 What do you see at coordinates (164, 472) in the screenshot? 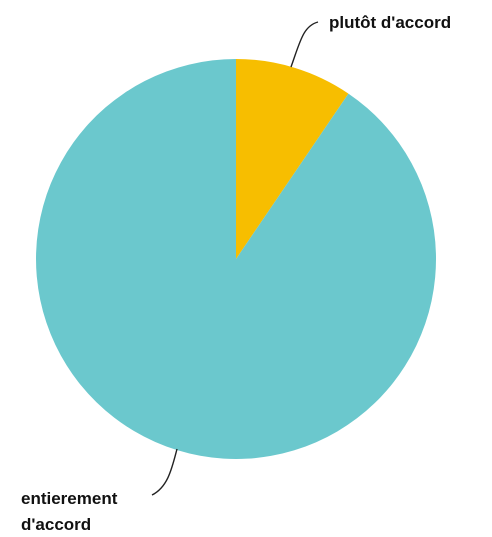
I see `leader-line-entierement` at bounding box center [164, 472].